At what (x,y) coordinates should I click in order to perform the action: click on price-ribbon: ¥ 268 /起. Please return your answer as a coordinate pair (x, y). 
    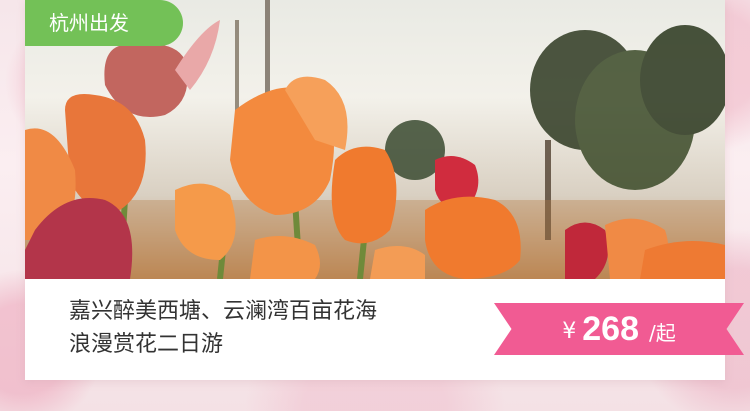
    Looking at the image, I should click on (619, 329).